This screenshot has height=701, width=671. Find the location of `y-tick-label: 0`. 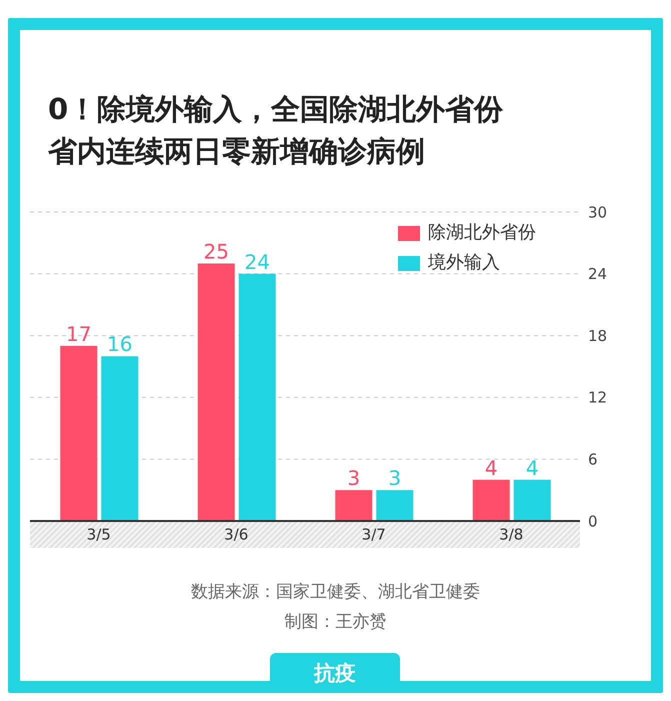

y-tick-label: 0 is located at coordinates (593, 521).